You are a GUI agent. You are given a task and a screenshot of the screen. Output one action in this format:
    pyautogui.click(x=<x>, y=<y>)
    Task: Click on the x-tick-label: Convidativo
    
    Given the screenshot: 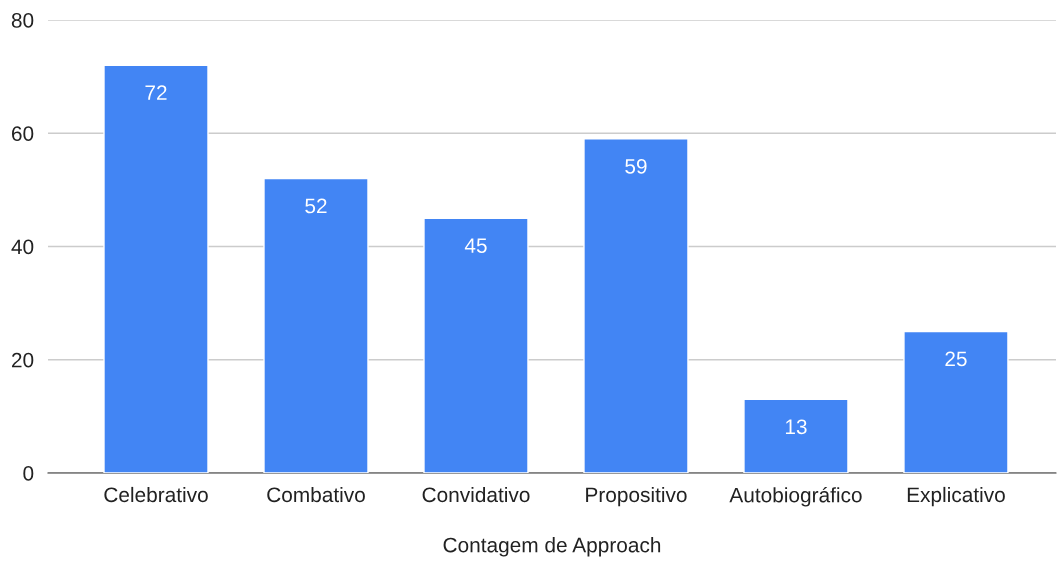 What is the action you would take?
    pyautogui.click(x=476, y=494)
    